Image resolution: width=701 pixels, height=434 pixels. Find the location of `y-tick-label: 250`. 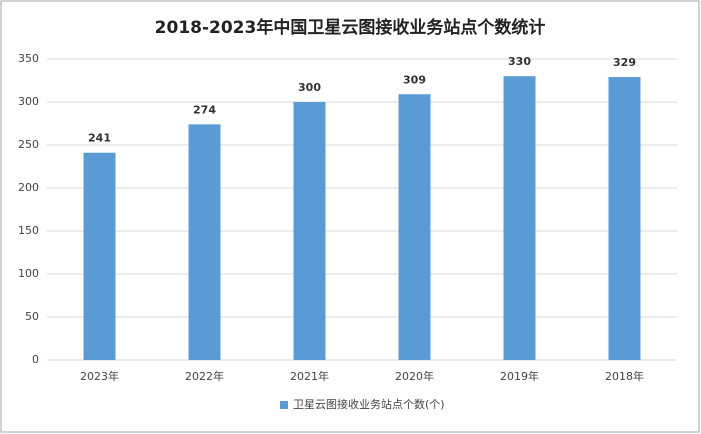

y-tick-label: 250 is located at coordinates (28, 144).